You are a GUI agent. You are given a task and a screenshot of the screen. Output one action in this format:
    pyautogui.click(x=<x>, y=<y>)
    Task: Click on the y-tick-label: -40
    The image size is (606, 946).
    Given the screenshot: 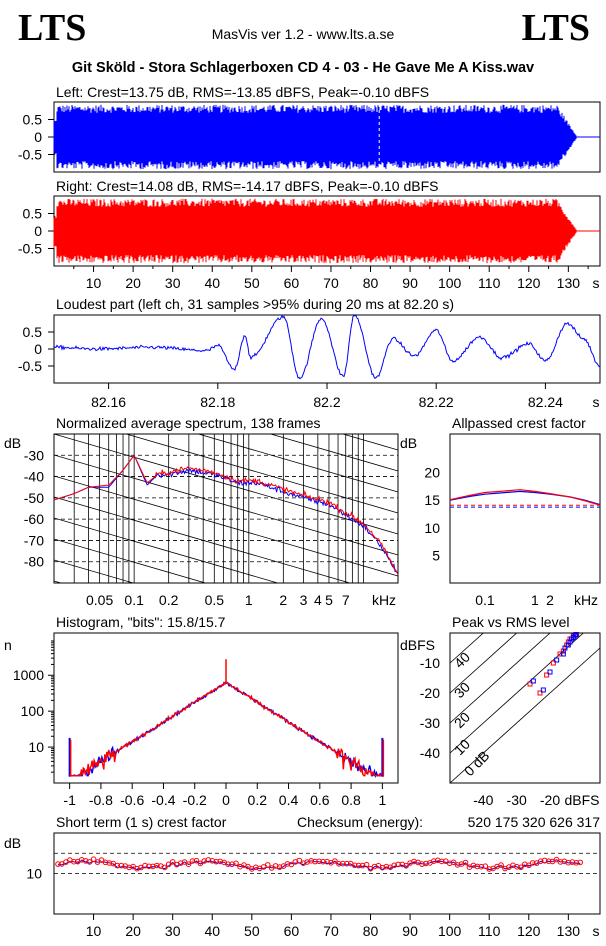 What is the action you would take?
    pyautogui.click(x=34, y=477)
    